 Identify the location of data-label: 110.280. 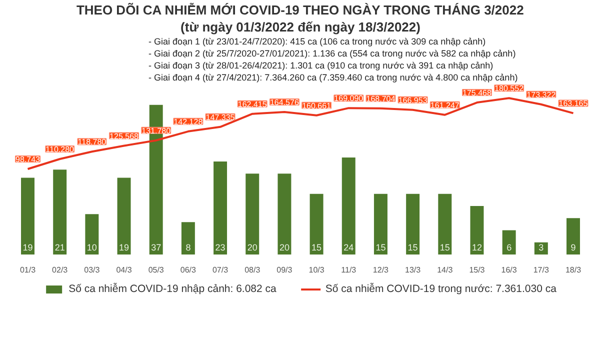
(60, 149).